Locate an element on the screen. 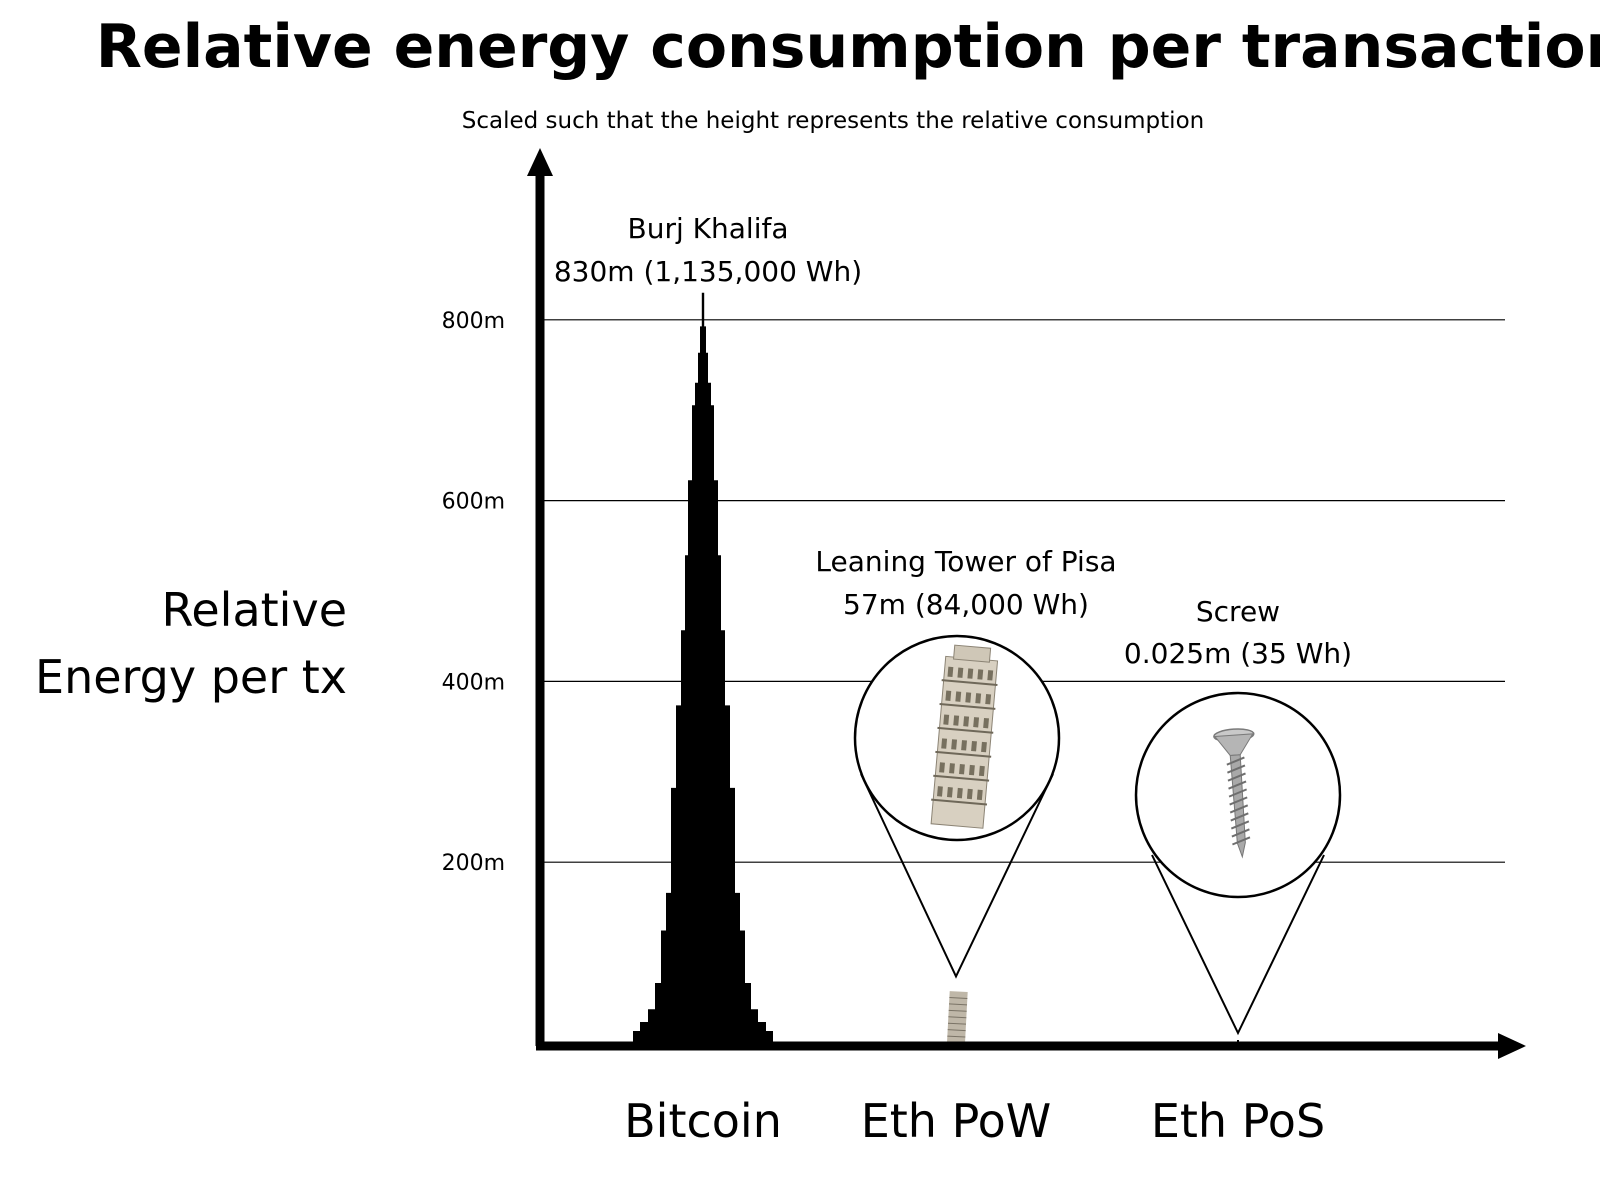 The height and width of the screenshot is (1186, 1600). y-axis-label-line-2: Energy per tx is located at coordinates (191, 677).